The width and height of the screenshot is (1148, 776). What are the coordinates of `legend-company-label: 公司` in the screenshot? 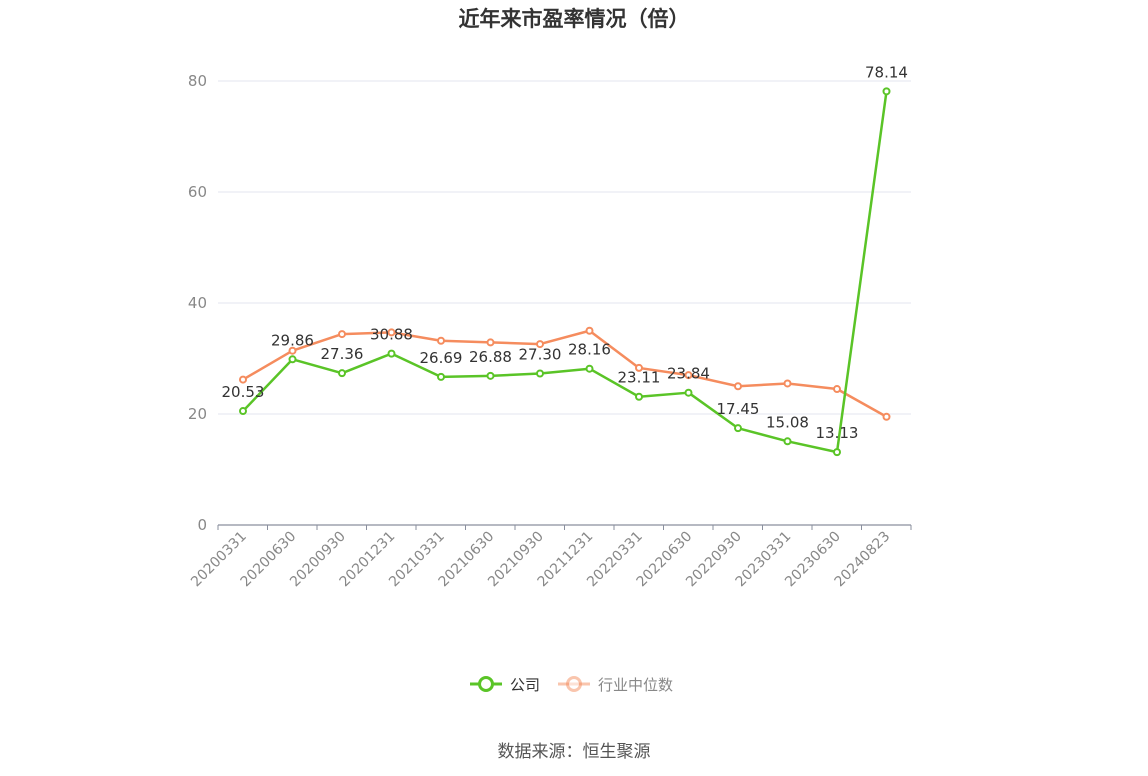 It's located at (525, 685).